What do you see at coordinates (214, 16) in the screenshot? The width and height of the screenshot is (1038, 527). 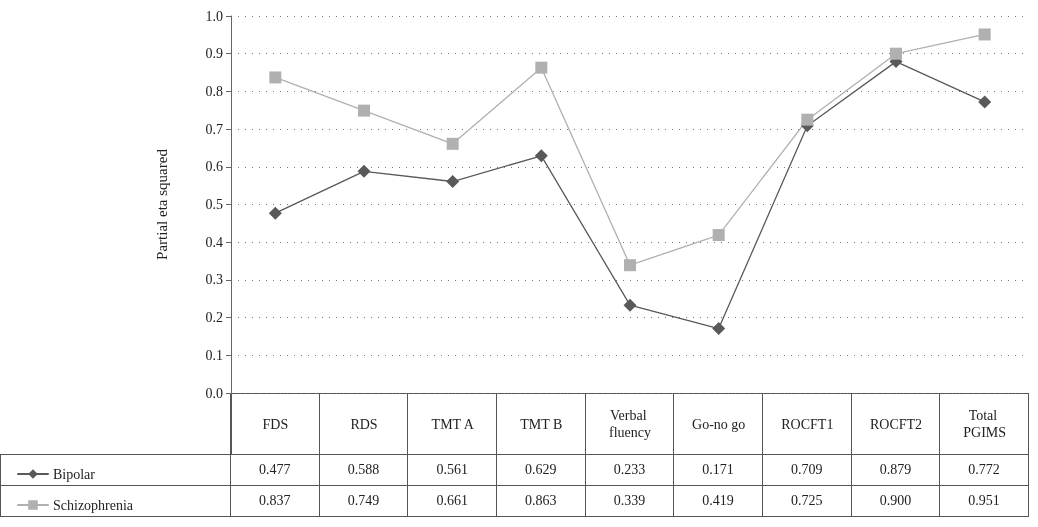 I see `y-tick-label: 1.0` at bounding box center [214, 16].